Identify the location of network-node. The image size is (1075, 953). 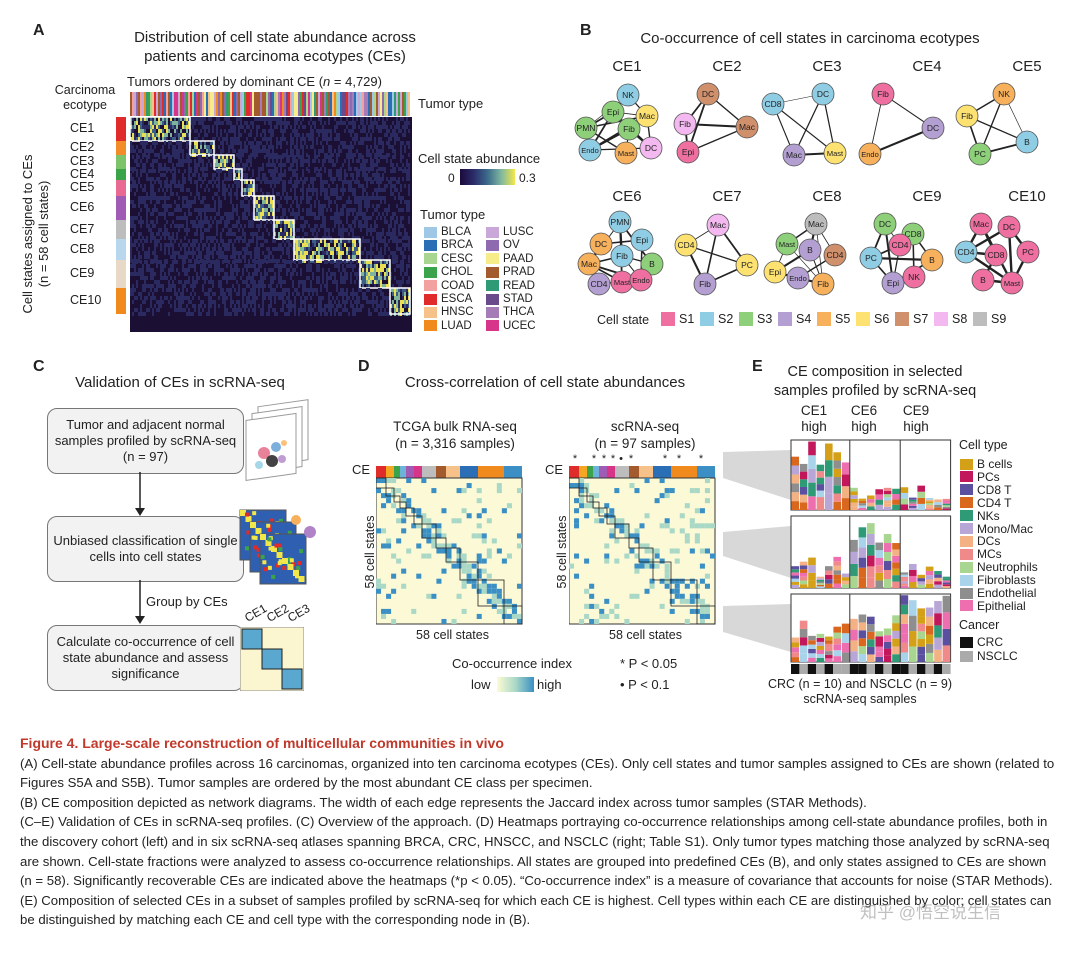
(685, 124).